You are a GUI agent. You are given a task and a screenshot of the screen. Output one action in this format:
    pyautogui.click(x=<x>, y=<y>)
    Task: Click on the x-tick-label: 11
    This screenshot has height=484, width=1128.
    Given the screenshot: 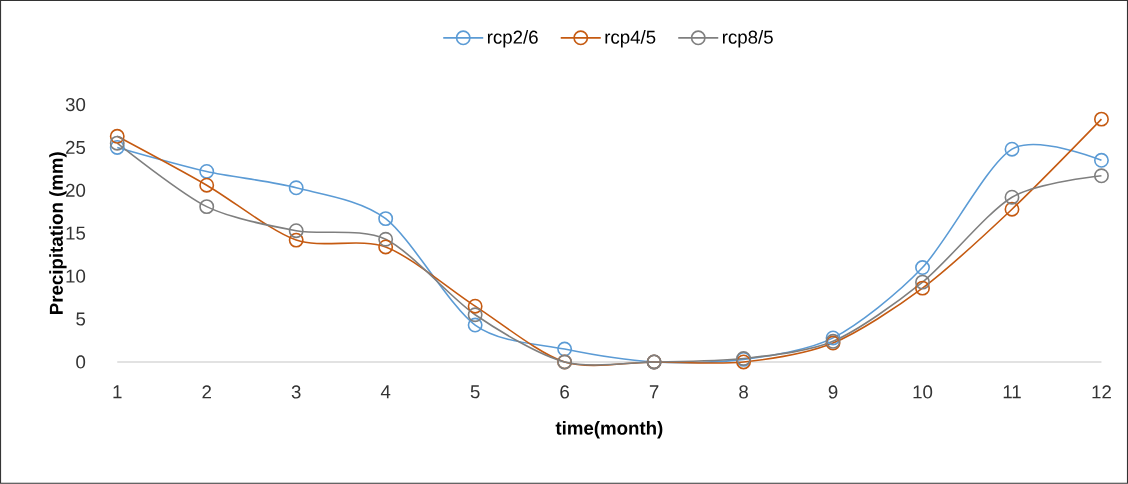 What is the action you would take?
    pyautogui.click(x=1012, y=392)
    